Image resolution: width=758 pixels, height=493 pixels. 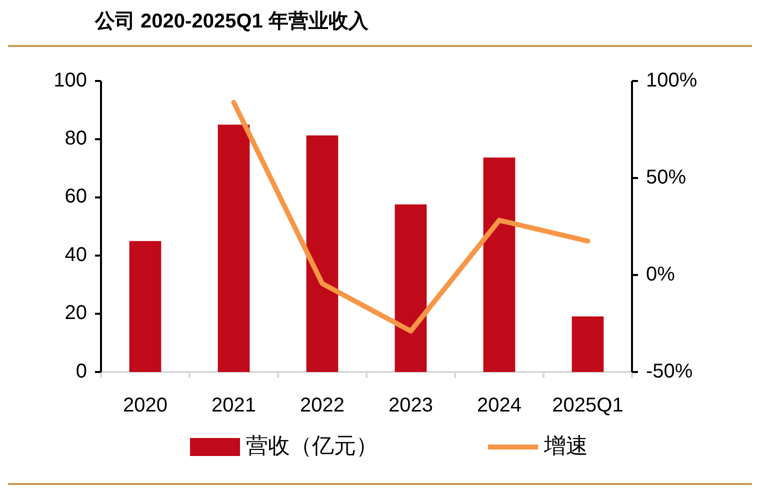 What do you see at coordinates (145, 405) in the screenshot?
I see `x-tick-label: 2020` at bounding box center [145, 405].